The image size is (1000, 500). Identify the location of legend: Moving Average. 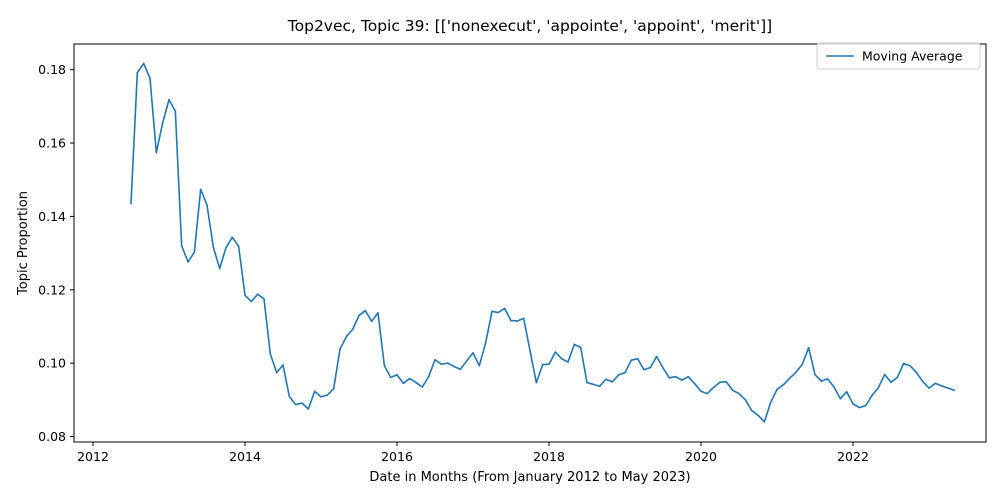
(898, 56).